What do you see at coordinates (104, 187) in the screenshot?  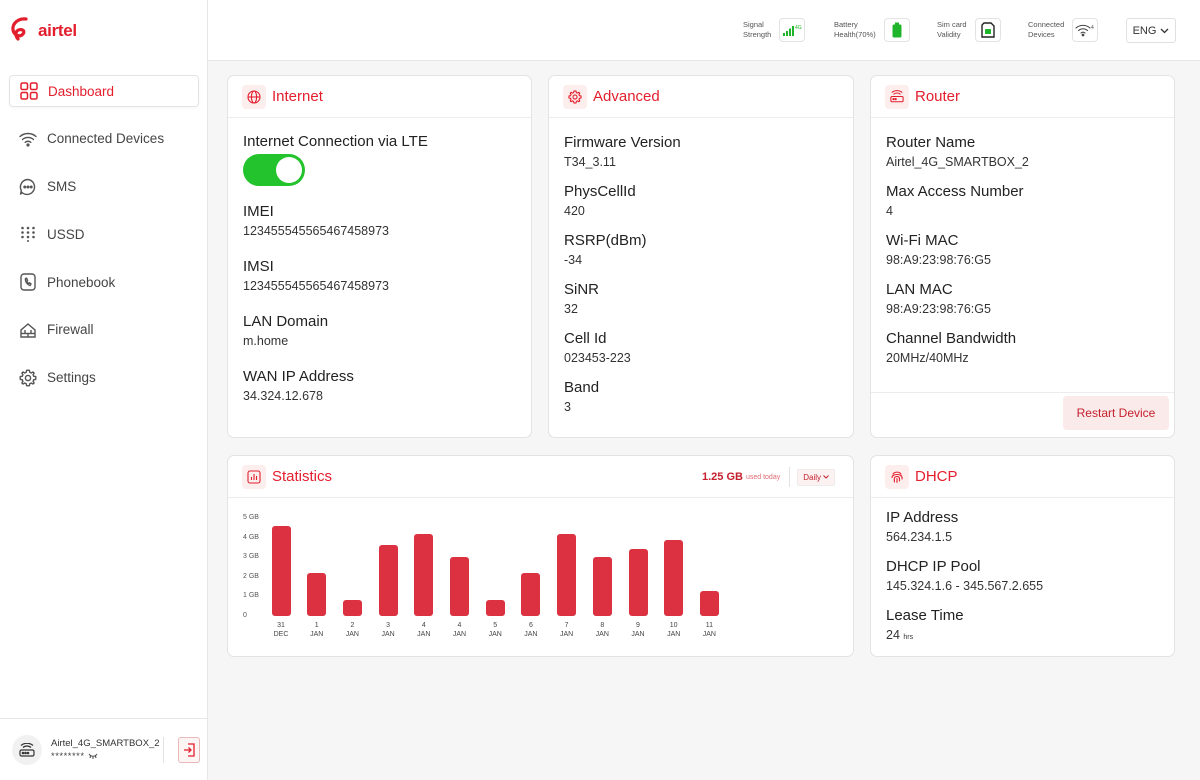 I see `sidebar-item-sms: SMS` at bounding box center [104, 187].